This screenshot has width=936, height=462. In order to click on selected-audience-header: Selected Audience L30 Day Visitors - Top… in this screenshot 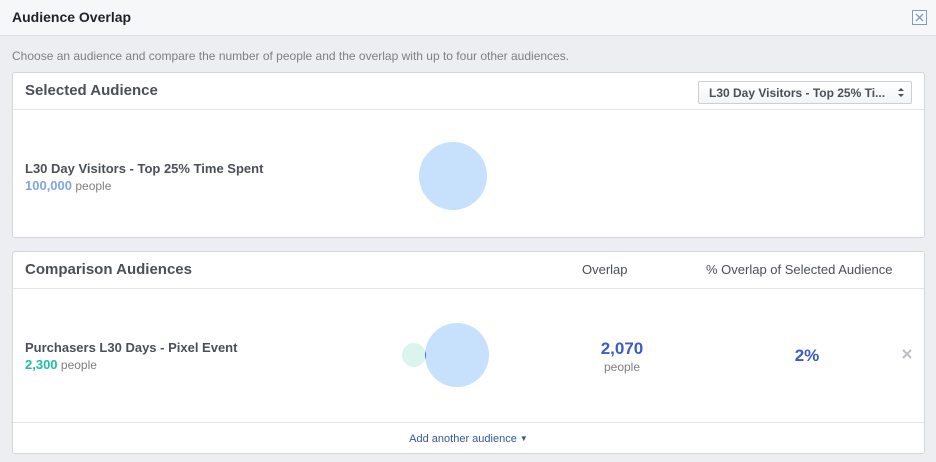, I will do `click(468, 91)`.